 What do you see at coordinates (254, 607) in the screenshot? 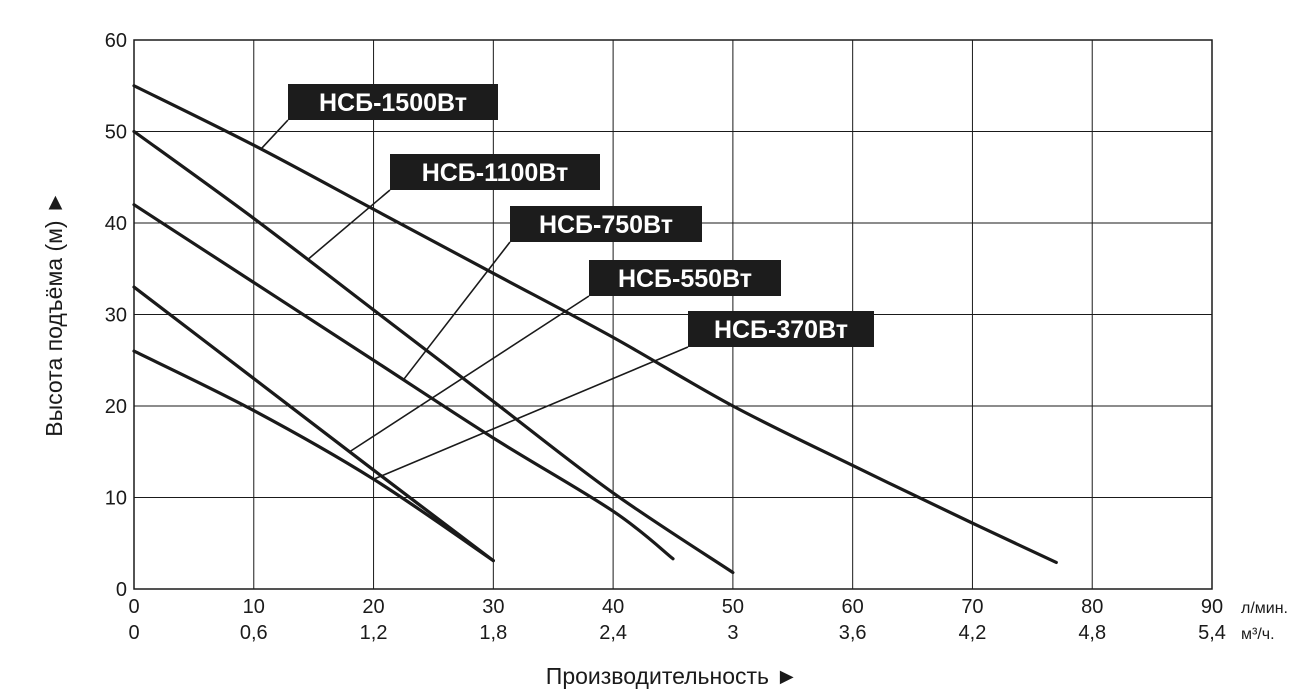
I see `x-tick-label: 10` at bounding box center [254, 607].